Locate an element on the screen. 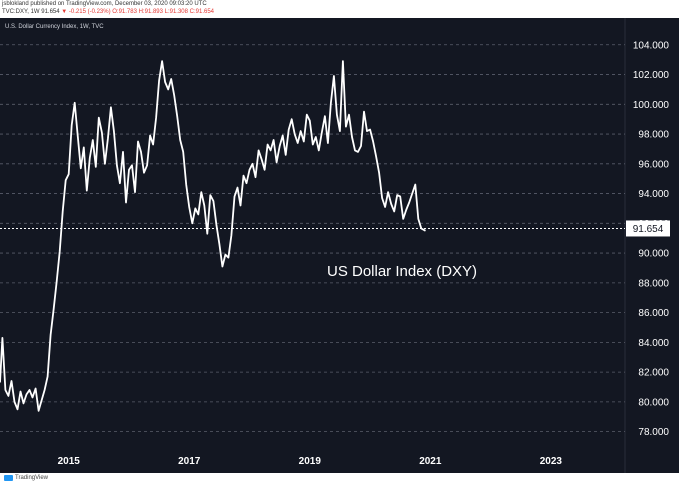  last-price-badge: 91.654 is located at coordinates (648, 228).